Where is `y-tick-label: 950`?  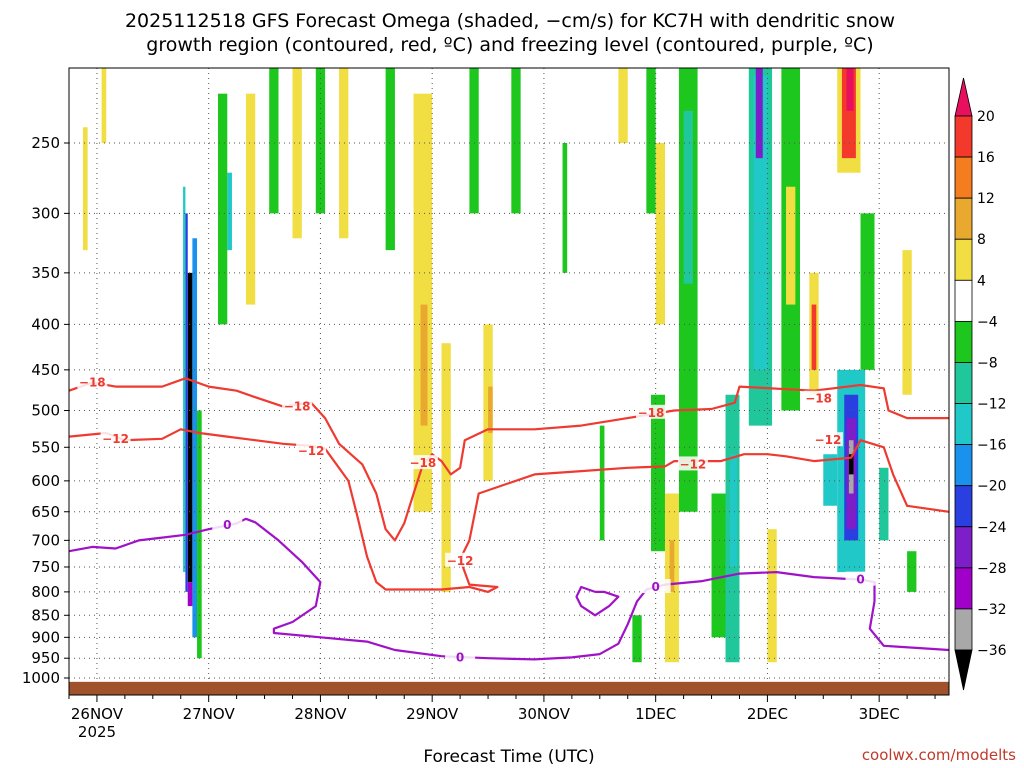 y-tick-label: 950 is located at coordinates (45, 658).